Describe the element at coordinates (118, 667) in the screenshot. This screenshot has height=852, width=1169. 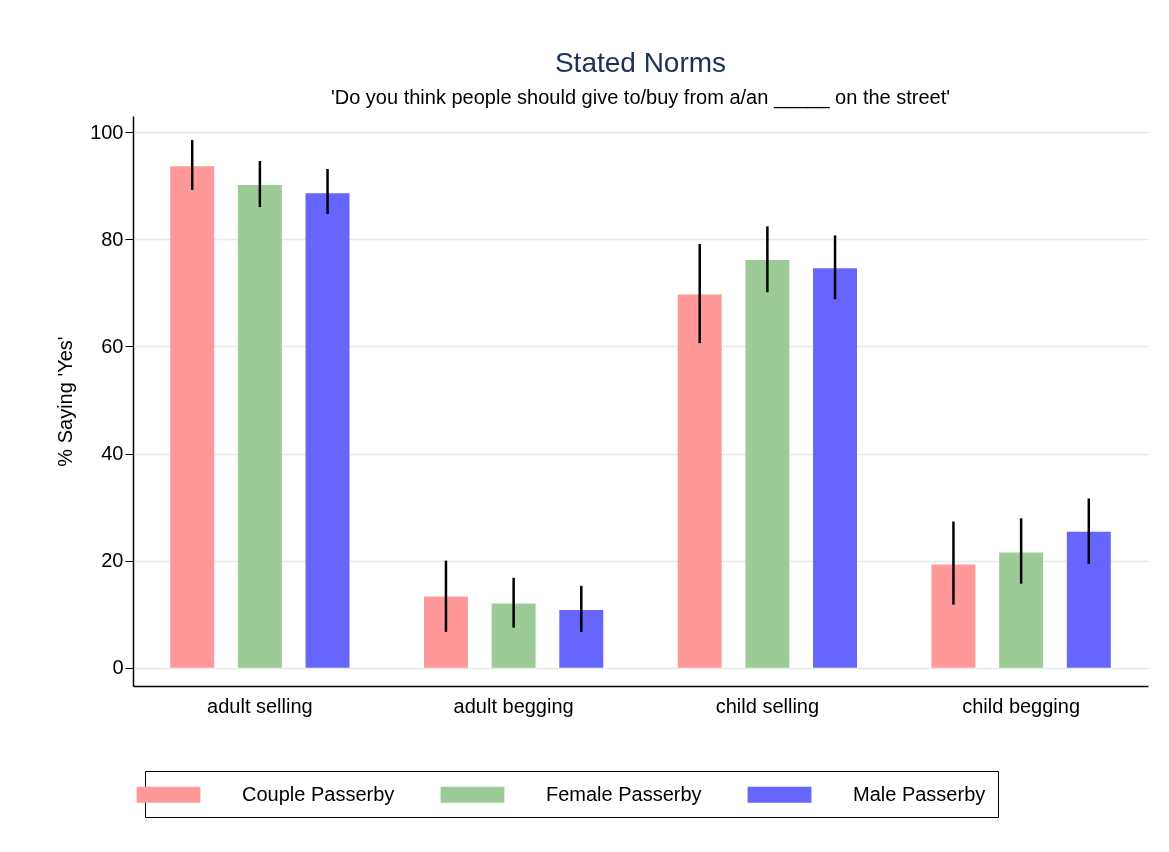
I see `y-tick-label: 0` at that location.